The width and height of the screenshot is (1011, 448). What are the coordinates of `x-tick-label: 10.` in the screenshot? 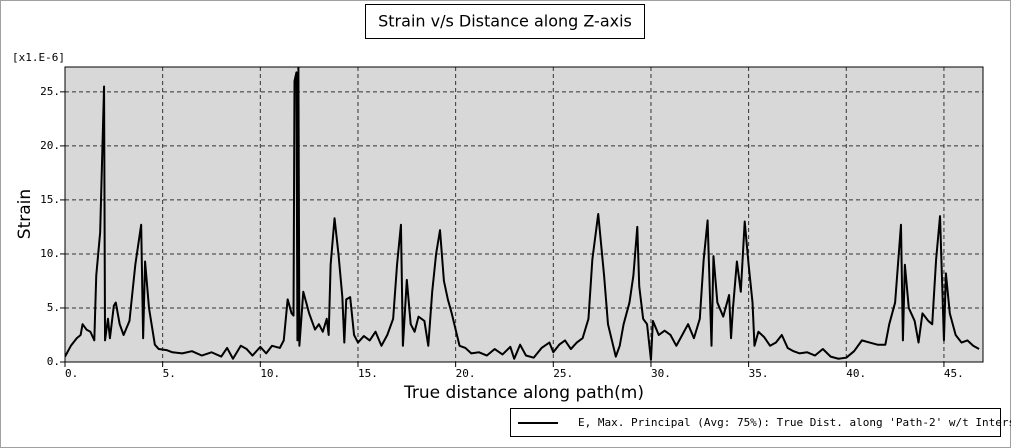 It's located at (270, 373).